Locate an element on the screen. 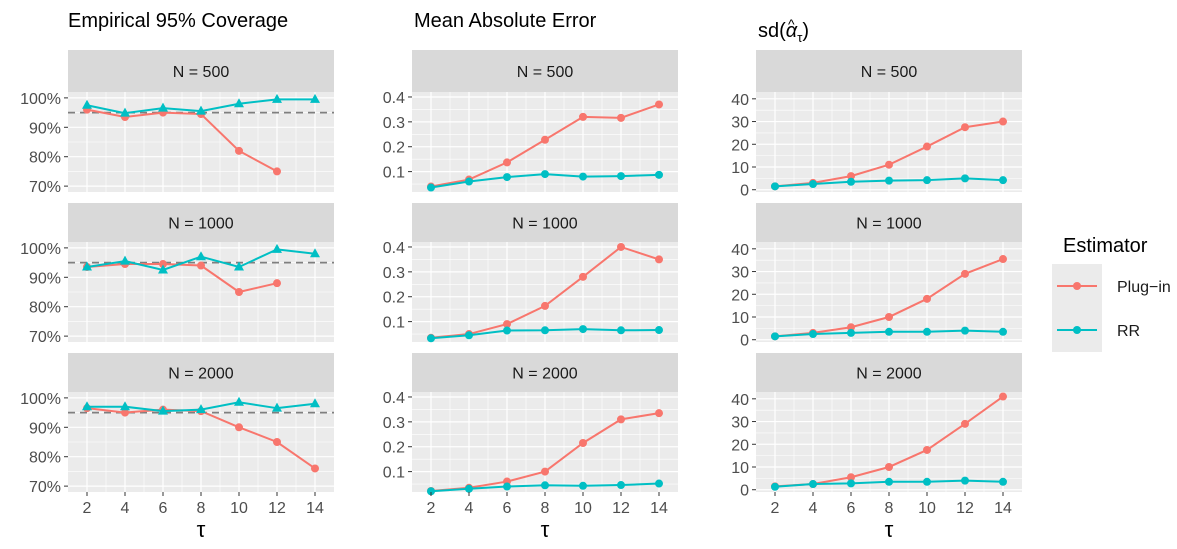  x-tick-label: 12 is located at coordinates (621, 508).